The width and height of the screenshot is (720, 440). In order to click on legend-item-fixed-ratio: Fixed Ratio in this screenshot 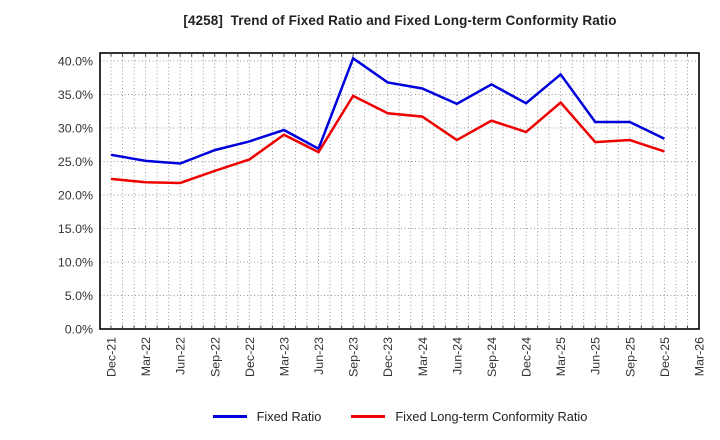, I will do `click(267, 416)`.